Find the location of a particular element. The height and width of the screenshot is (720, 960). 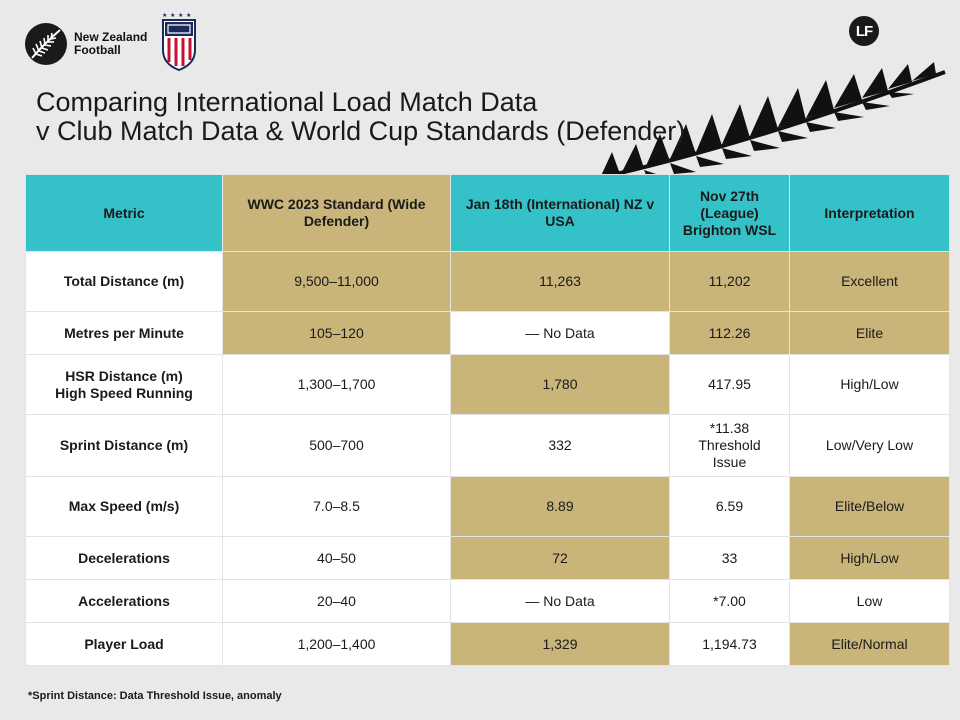

metric-cell: Player Load is located at coordinates (124, 644).